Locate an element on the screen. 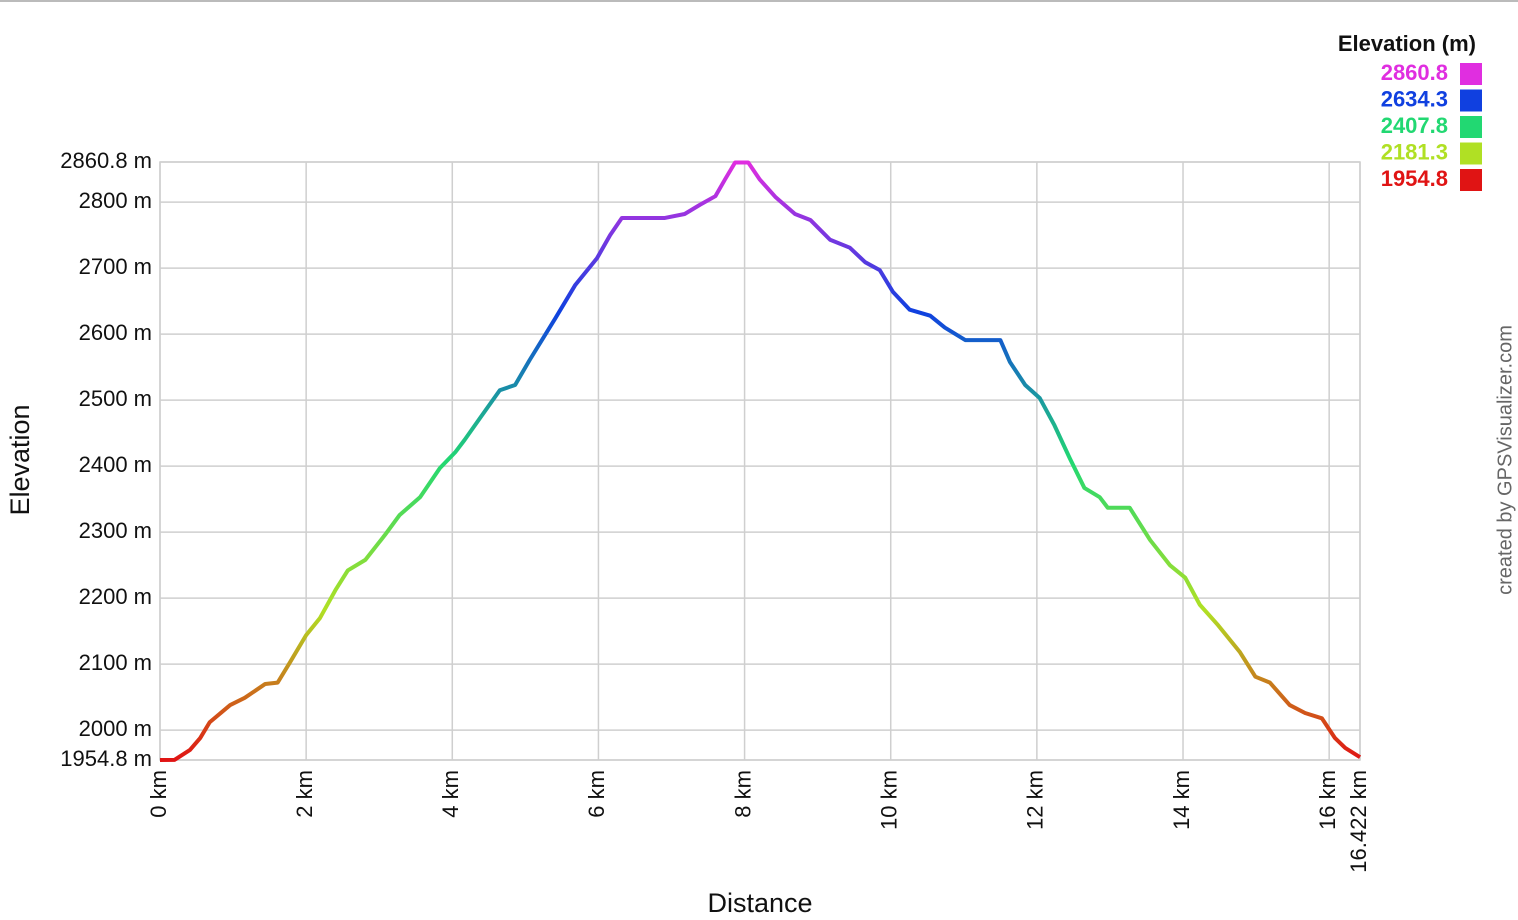 This screenshot has height=920, width=1518. y-tick-label: 2000 m is located at coordinates (115, 728).